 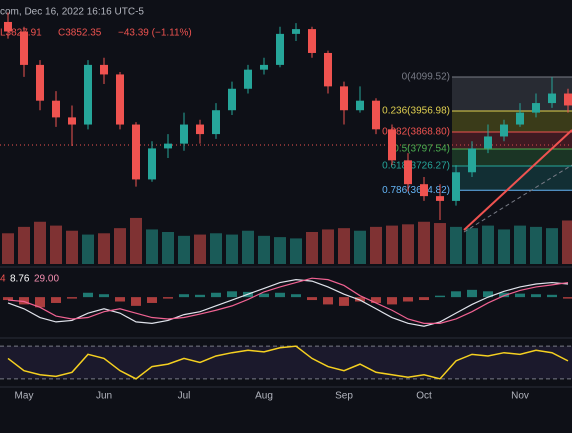 I want to click on macd-line, so click(x=288, y=303).